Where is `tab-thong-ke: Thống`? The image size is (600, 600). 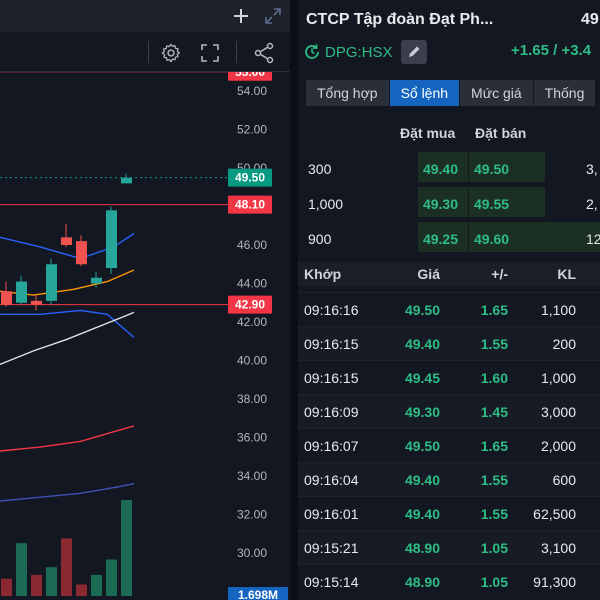
tab-thong-ke: Thống is located at coordinates (565, 93).